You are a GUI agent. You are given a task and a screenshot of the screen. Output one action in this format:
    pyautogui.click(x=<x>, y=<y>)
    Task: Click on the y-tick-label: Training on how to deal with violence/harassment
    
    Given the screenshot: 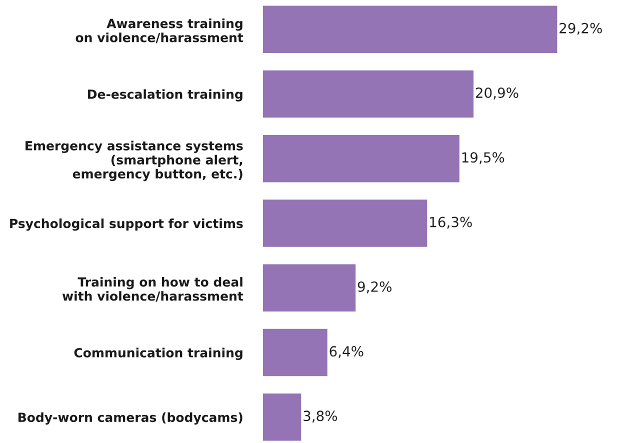 What is the action you would take?
    pyautogui.click(x=153, y=289)
    